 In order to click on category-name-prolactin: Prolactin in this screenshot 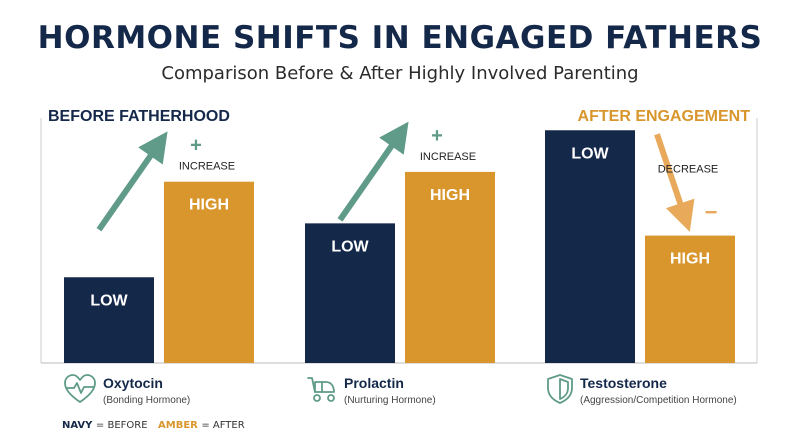, I will do `click(374, 383)`.